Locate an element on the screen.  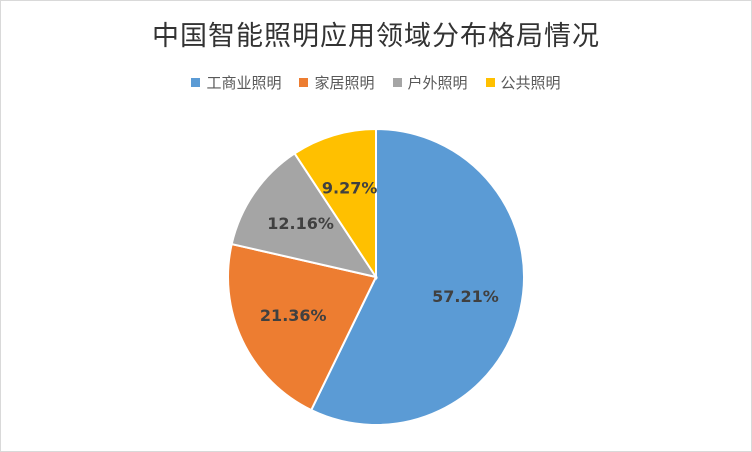
legend-label: 公共照明 is located at coordinates (530, 83).